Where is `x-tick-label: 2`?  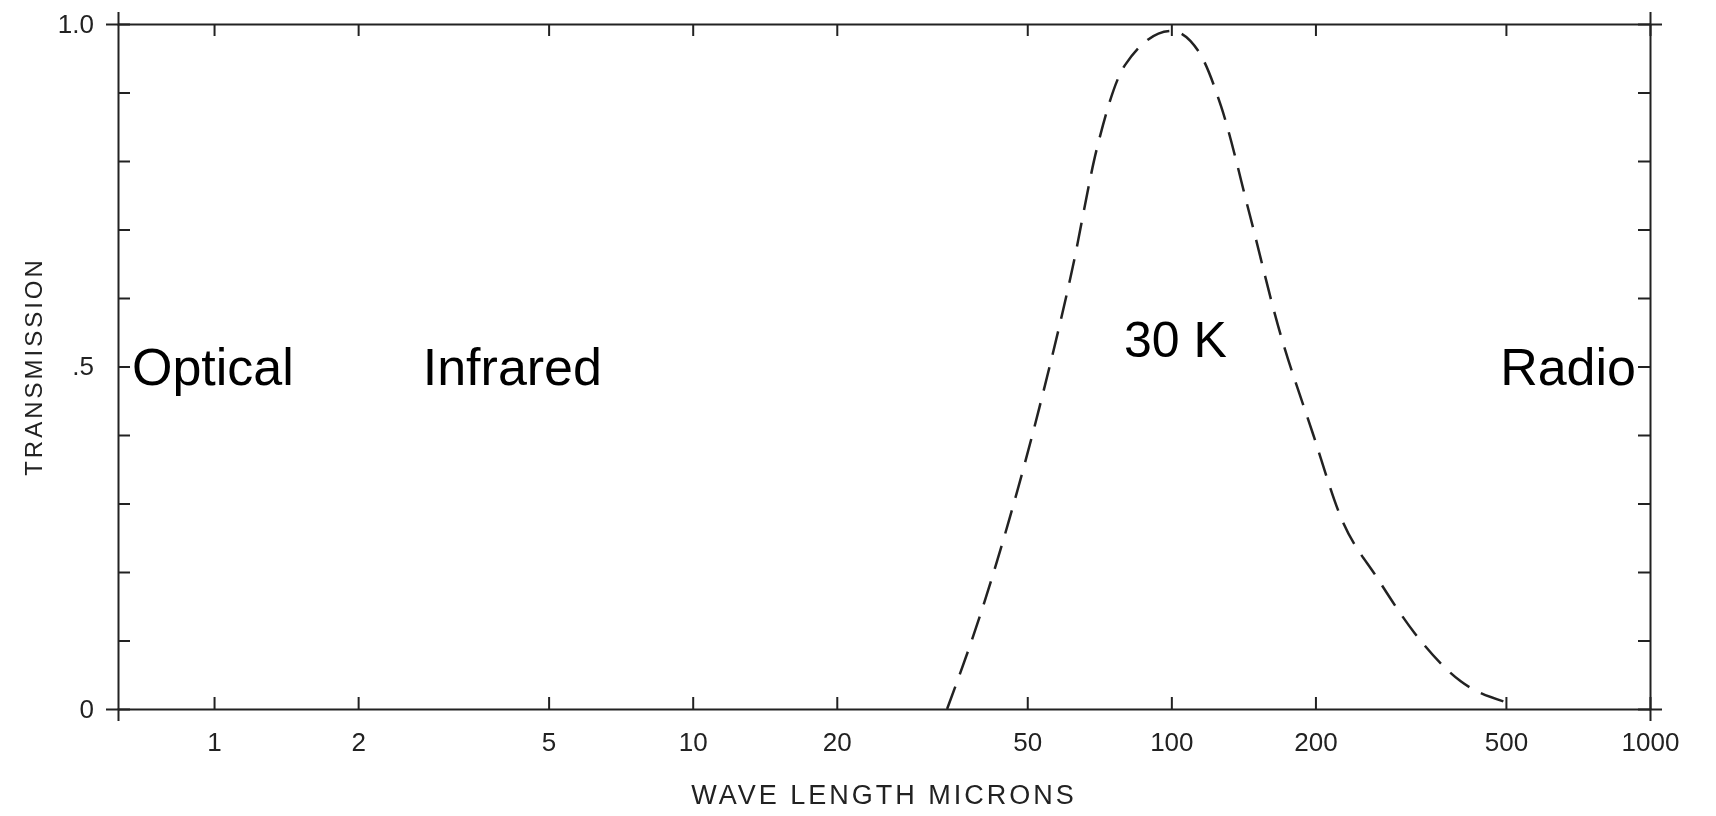 x-tick-label: 2 is located at coordinates (358, 742).